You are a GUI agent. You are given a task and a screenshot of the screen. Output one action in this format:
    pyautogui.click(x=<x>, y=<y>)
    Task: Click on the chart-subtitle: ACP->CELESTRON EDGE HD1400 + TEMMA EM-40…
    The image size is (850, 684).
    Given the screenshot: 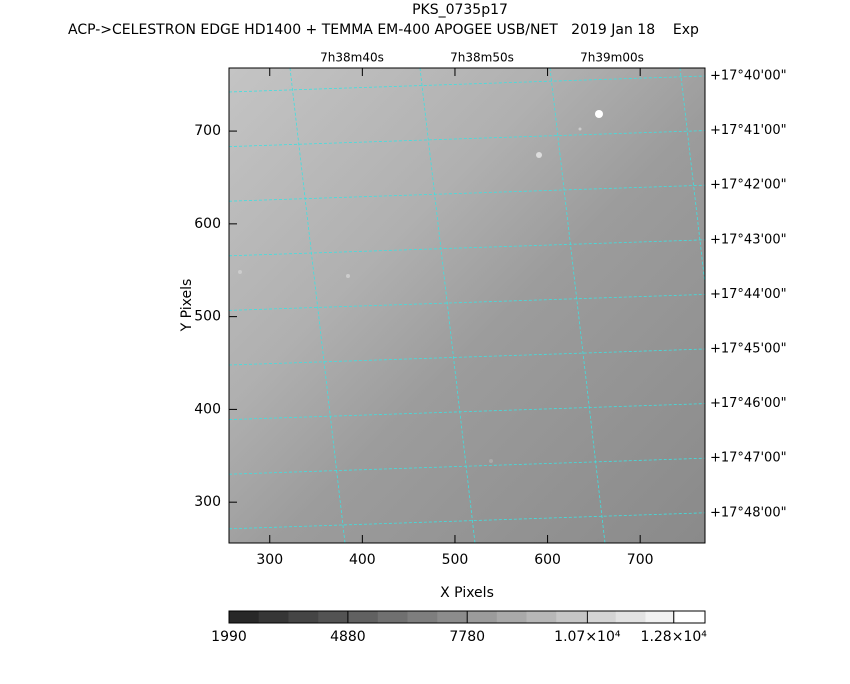 What is the action you would take?
    pyautogui.click(x=383, y=30)
    